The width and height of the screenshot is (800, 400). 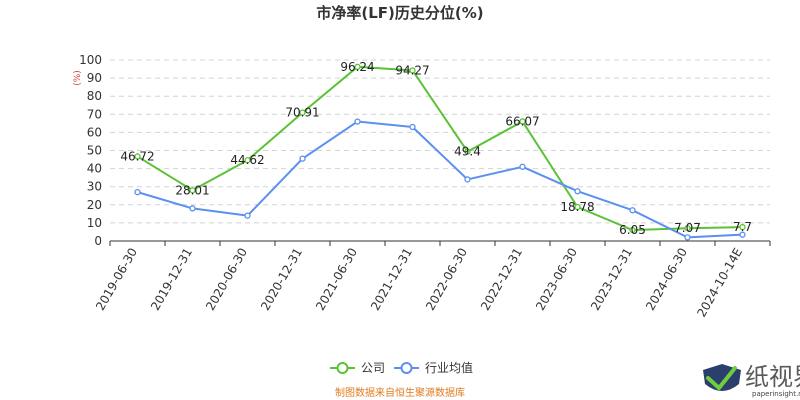 What do you see at coordinates (94, 187) in the screenshot?
I see `y-tick-label: 30` at bounding box center [94, 187].